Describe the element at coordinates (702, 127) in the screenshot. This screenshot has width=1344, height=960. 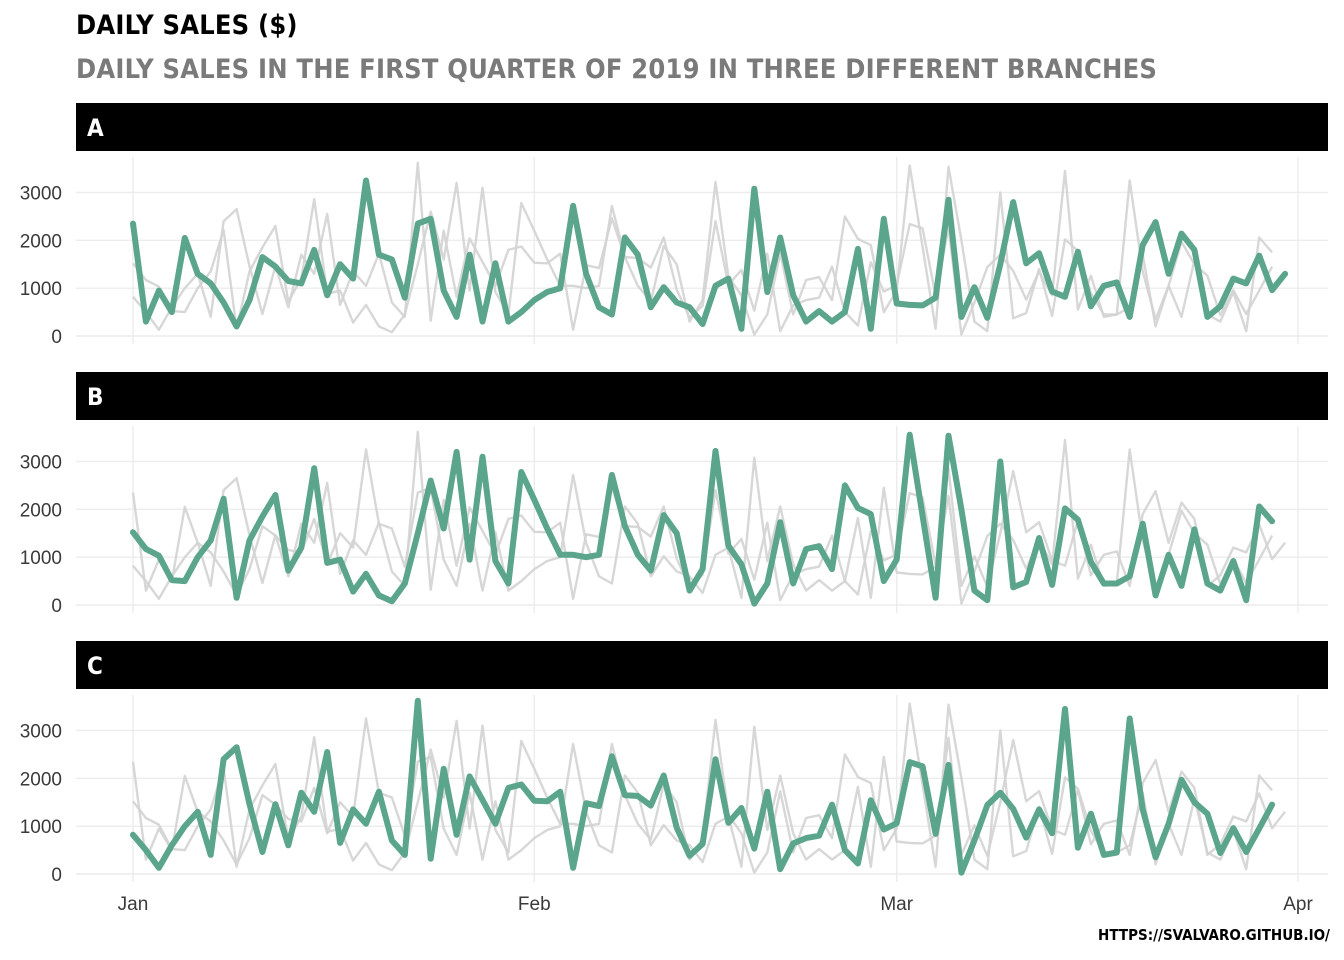
I see `facet-strip` at that location.